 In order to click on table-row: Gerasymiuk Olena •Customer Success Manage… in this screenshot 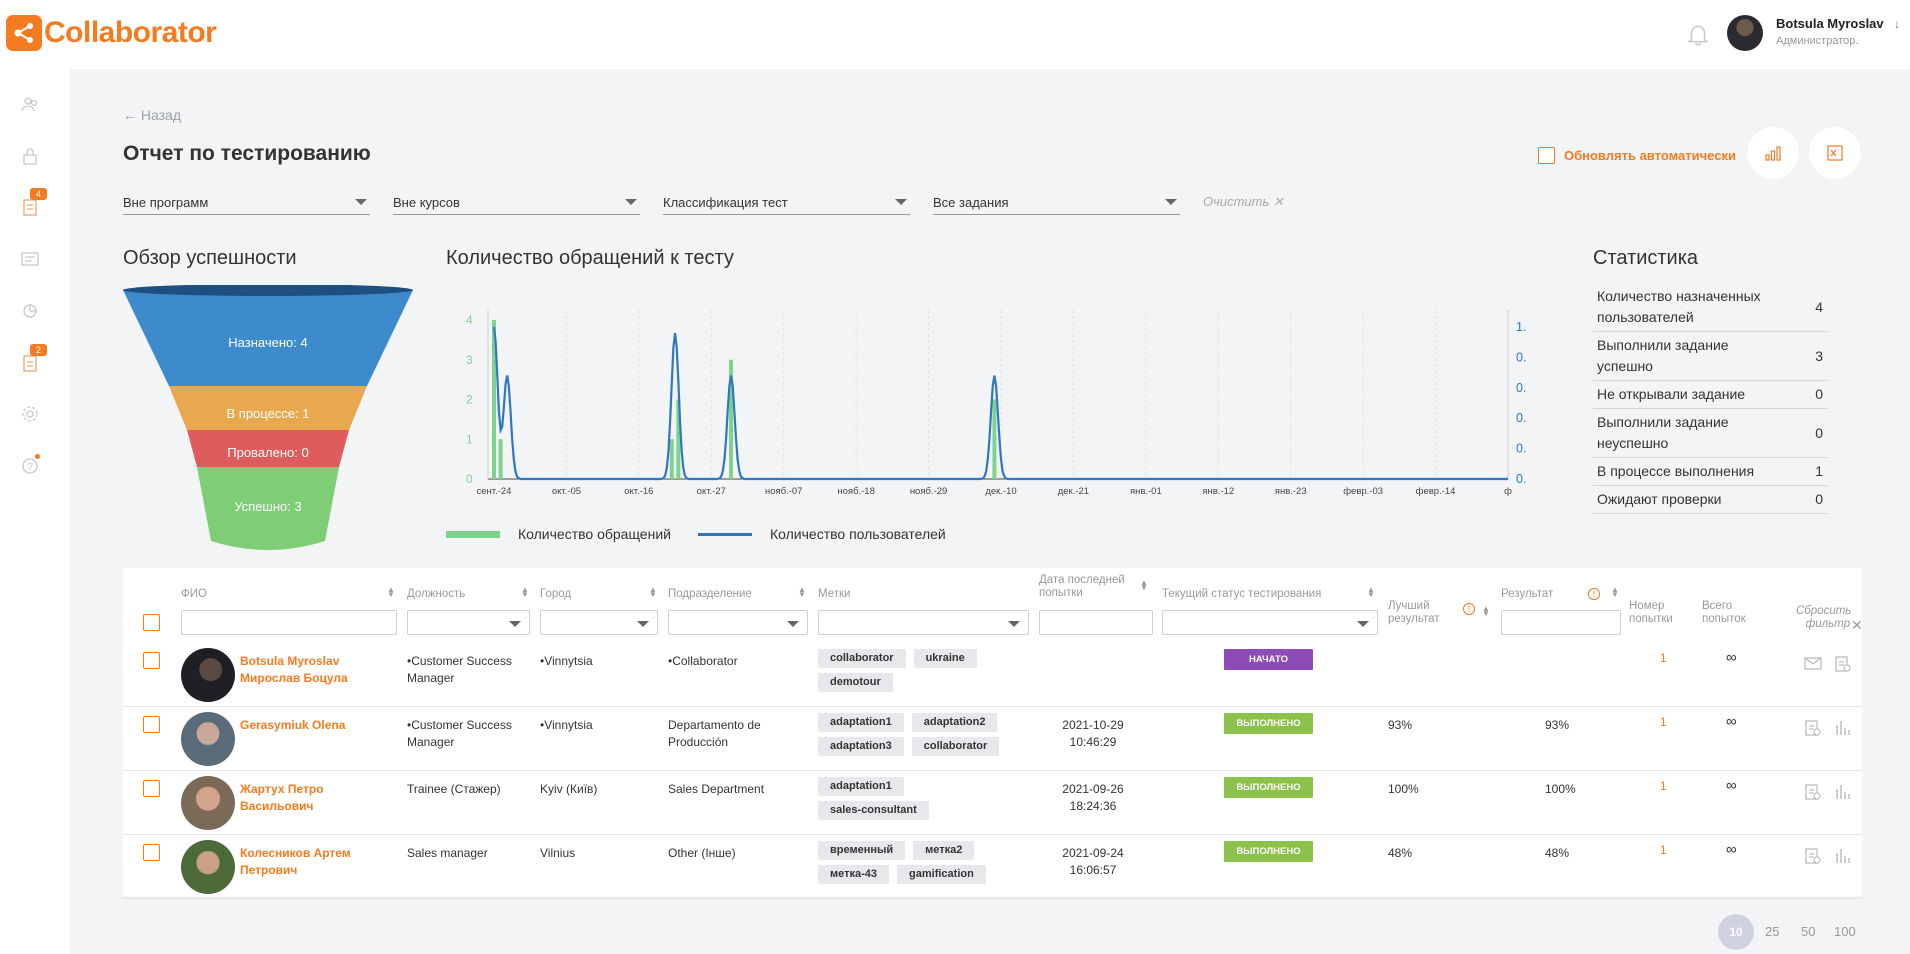, I will do `click(992, 739)`.